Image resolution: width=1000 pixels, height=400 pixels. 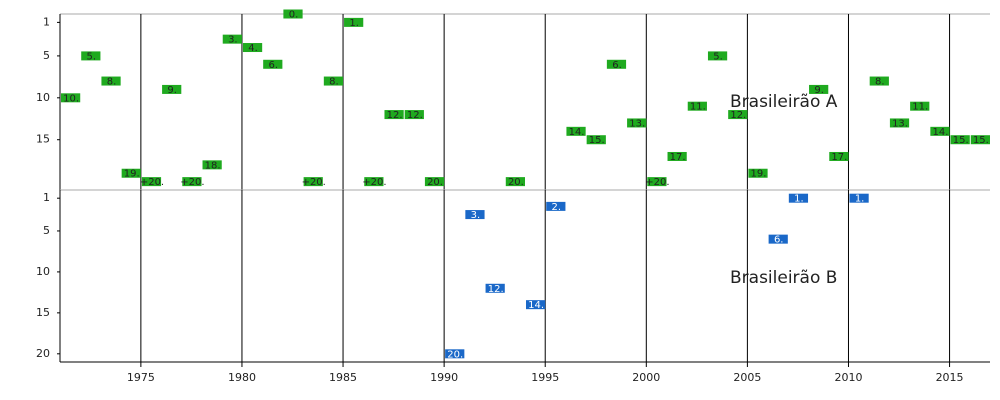 I want to click on x-tick-label: 2005, so click(x=747, y=377).